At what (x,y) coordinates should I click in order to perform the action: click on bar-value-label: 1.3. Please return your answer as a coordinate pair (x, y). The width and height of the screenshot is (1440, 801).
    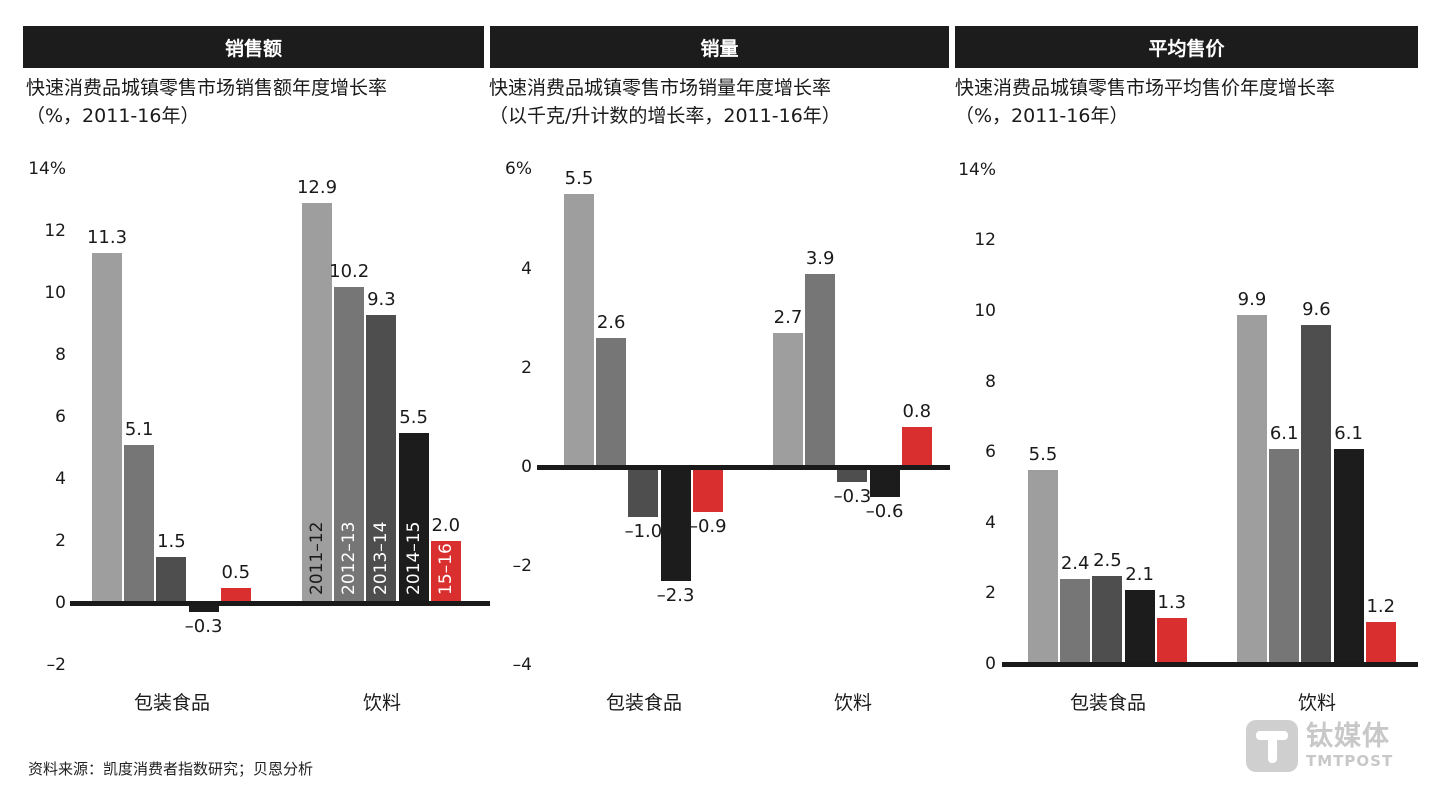
    Looking at the image, I should click on (1172, 603).